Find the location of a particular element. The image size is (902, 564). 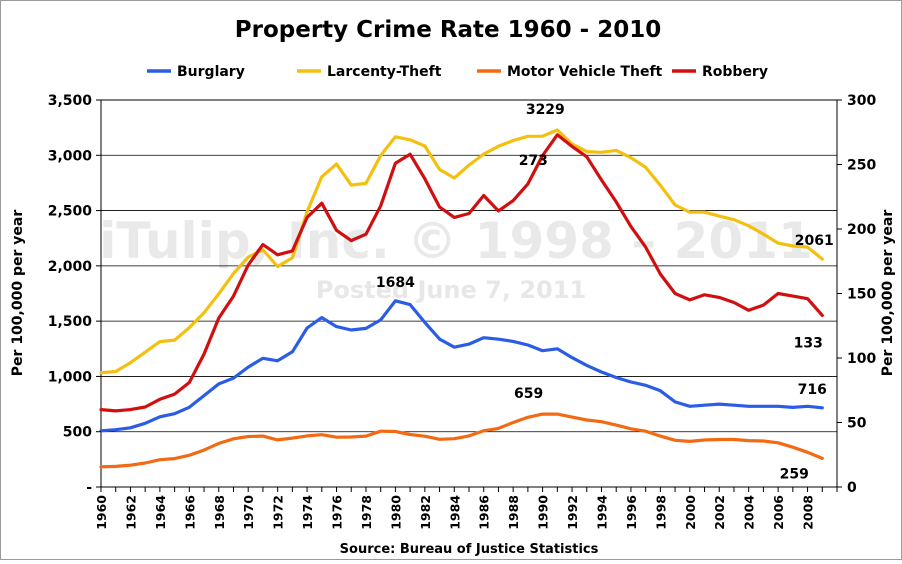

data-label: 259 is located at coordinates (794, 474).